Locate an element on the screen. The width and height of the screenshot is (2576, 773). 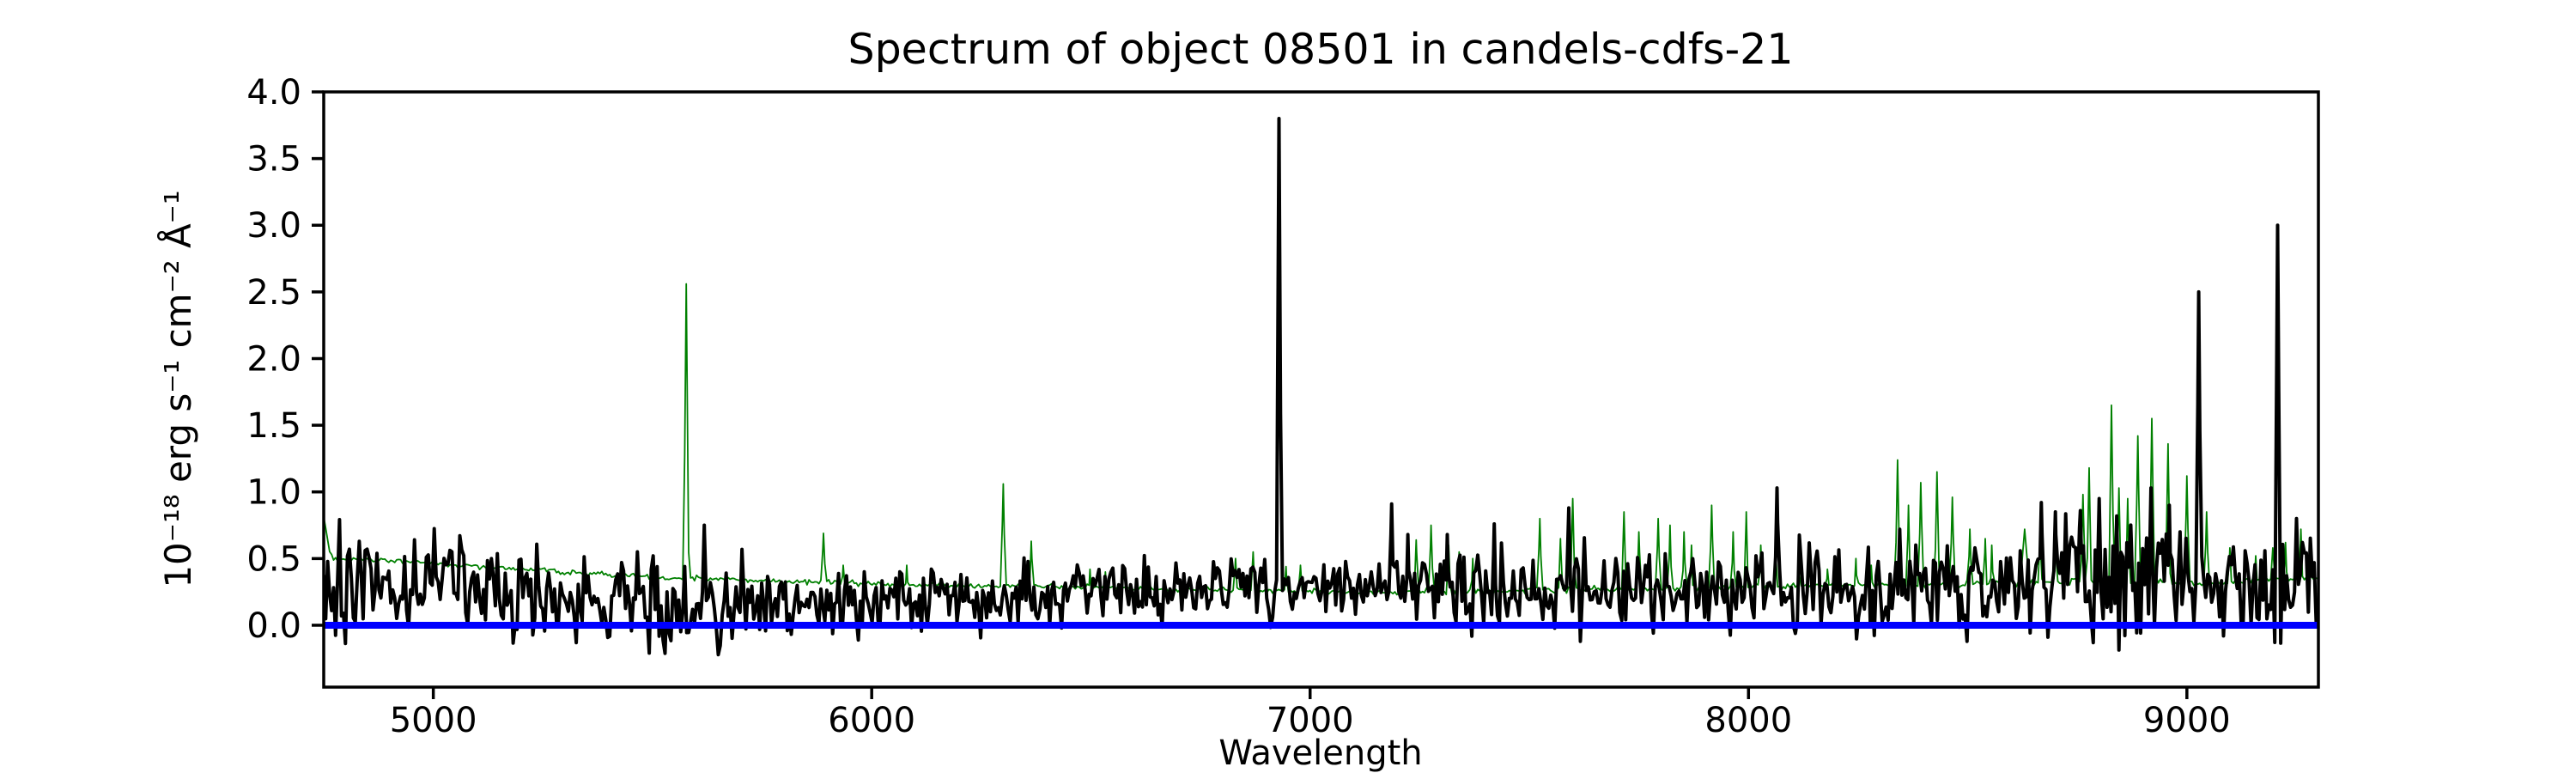
x-tick-label: 7000 is located at coordinates (1310, 720).